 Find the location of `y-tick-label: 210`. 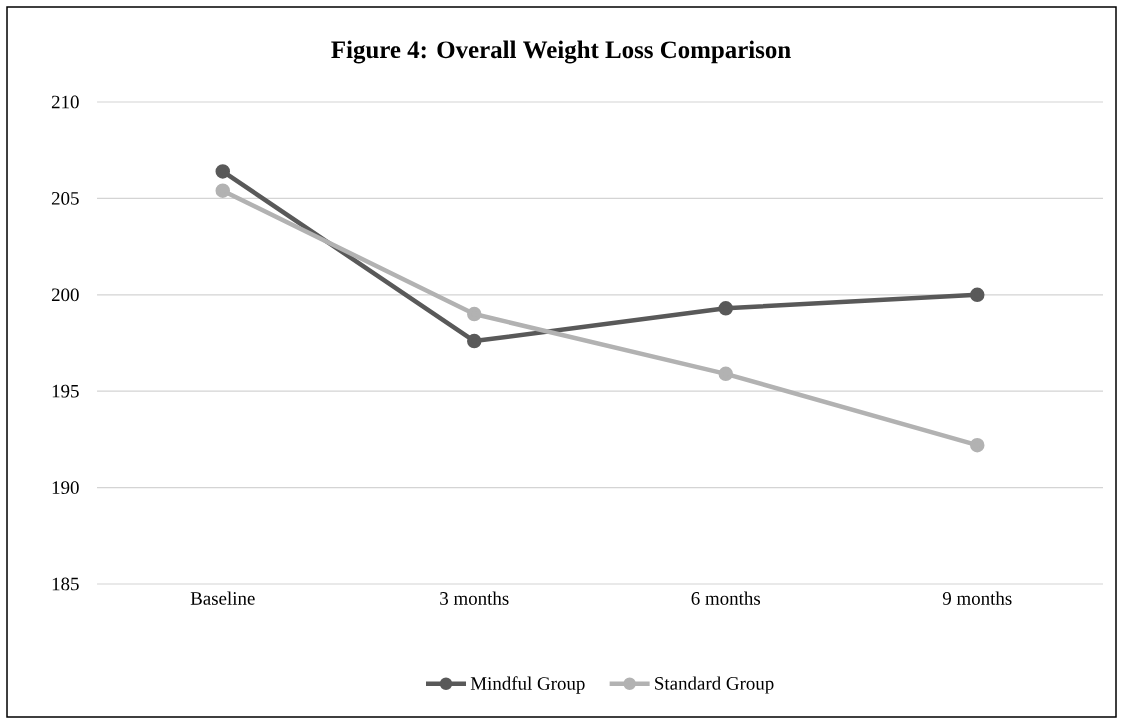

y-tick-label: 210 is located at coordinates (65, 102).